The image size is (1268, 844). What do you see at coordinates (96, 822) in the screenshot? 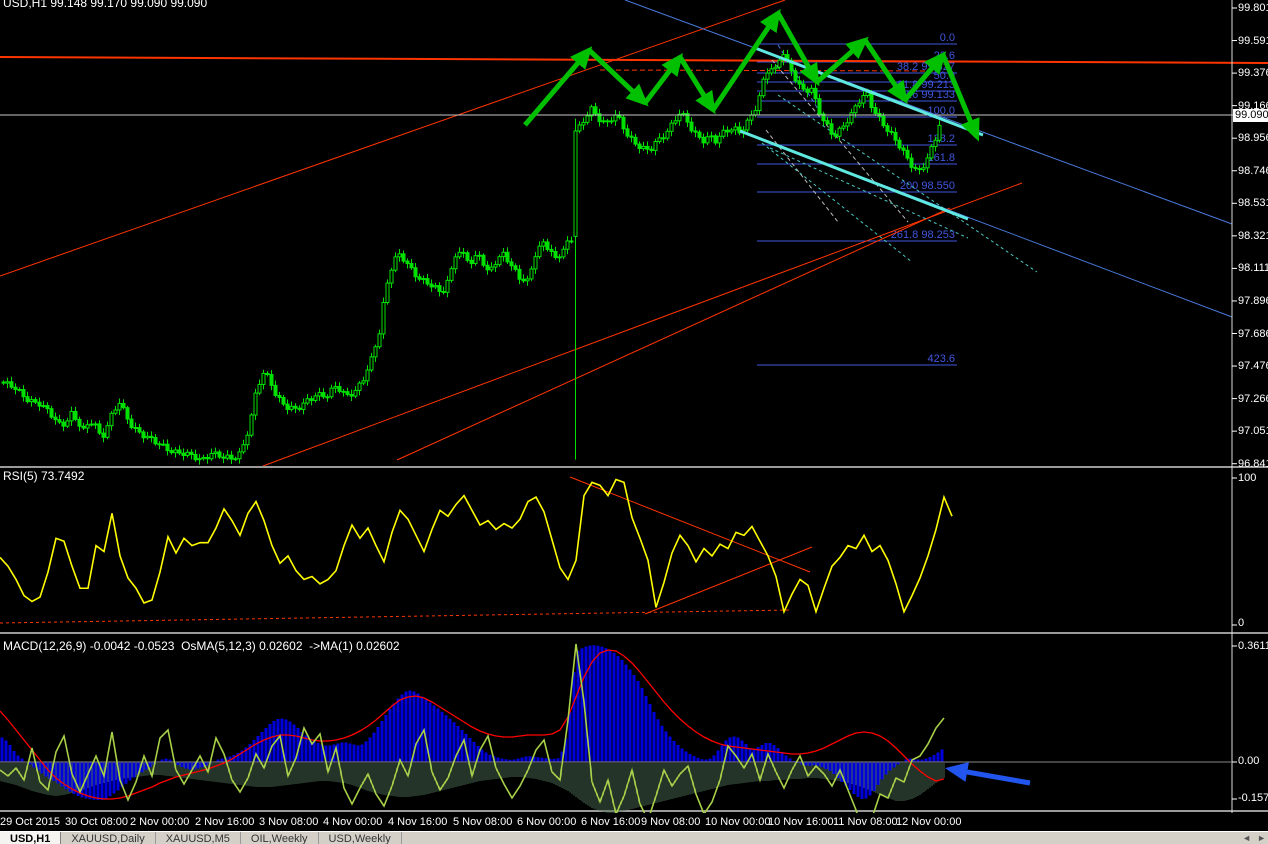
I see `time-axis-label: 30 Oct 08:00` at bounding box center [96, 822].